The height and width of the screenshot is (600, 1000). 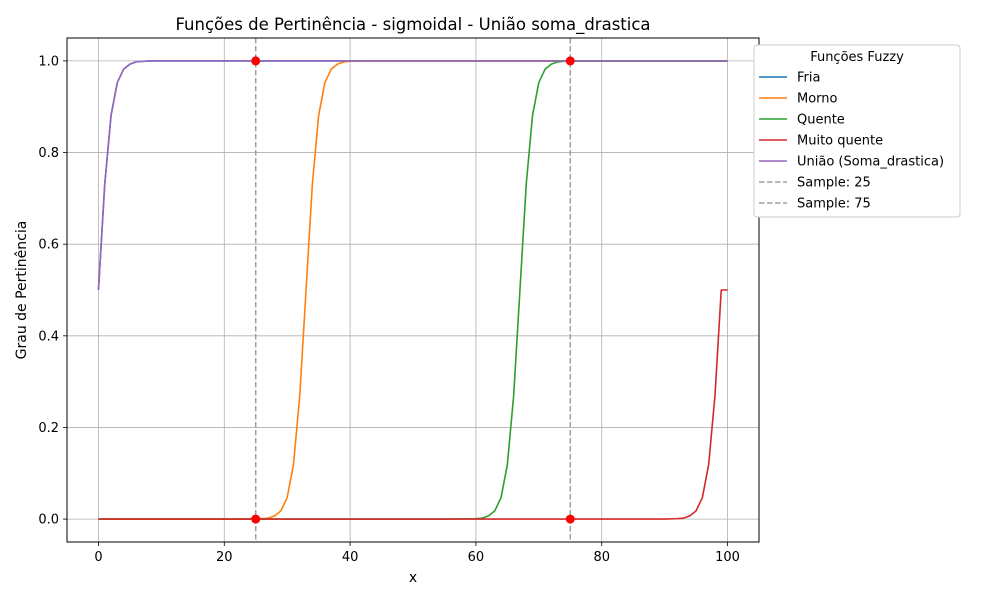 What do you see at coordinates (48, 520) in the screenshot?
I see `y-tick-label: 0.0` at bounding box center [48, 520].